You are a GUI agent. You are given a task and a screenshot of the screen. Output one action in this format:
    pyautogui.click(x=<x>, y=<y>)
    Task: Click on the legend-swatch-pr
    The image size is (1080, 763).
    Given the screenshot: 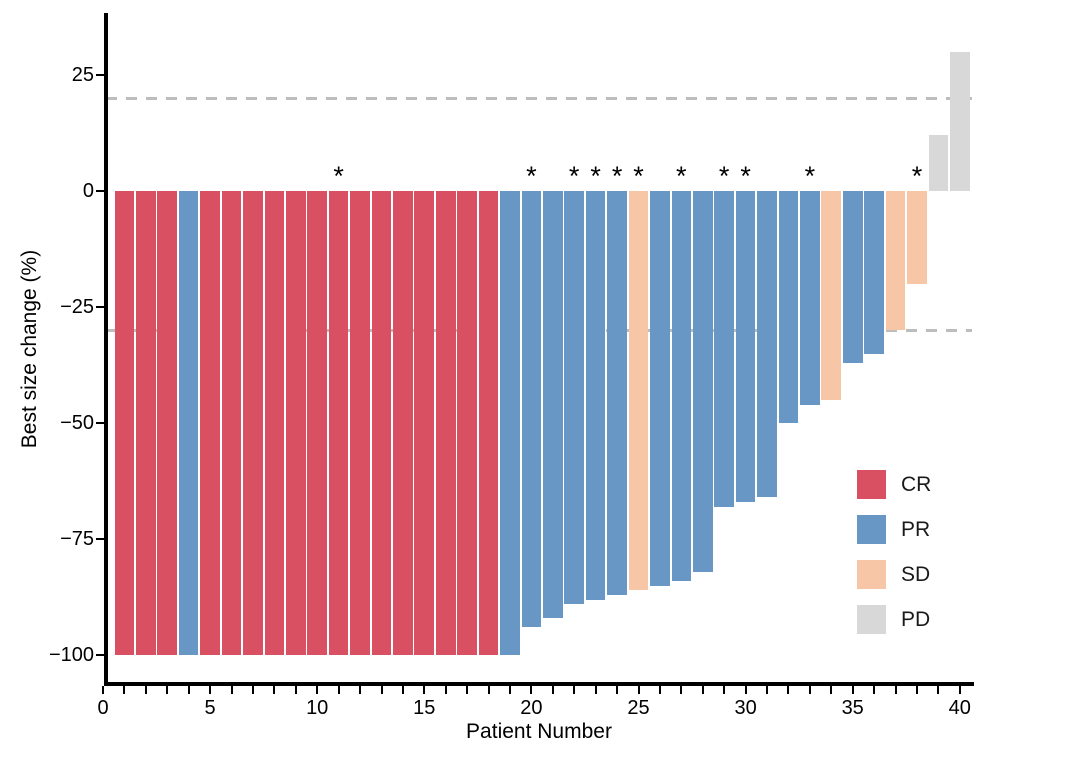 What is the action you would take?
    pyautogui.click(x=871, y=529)
    